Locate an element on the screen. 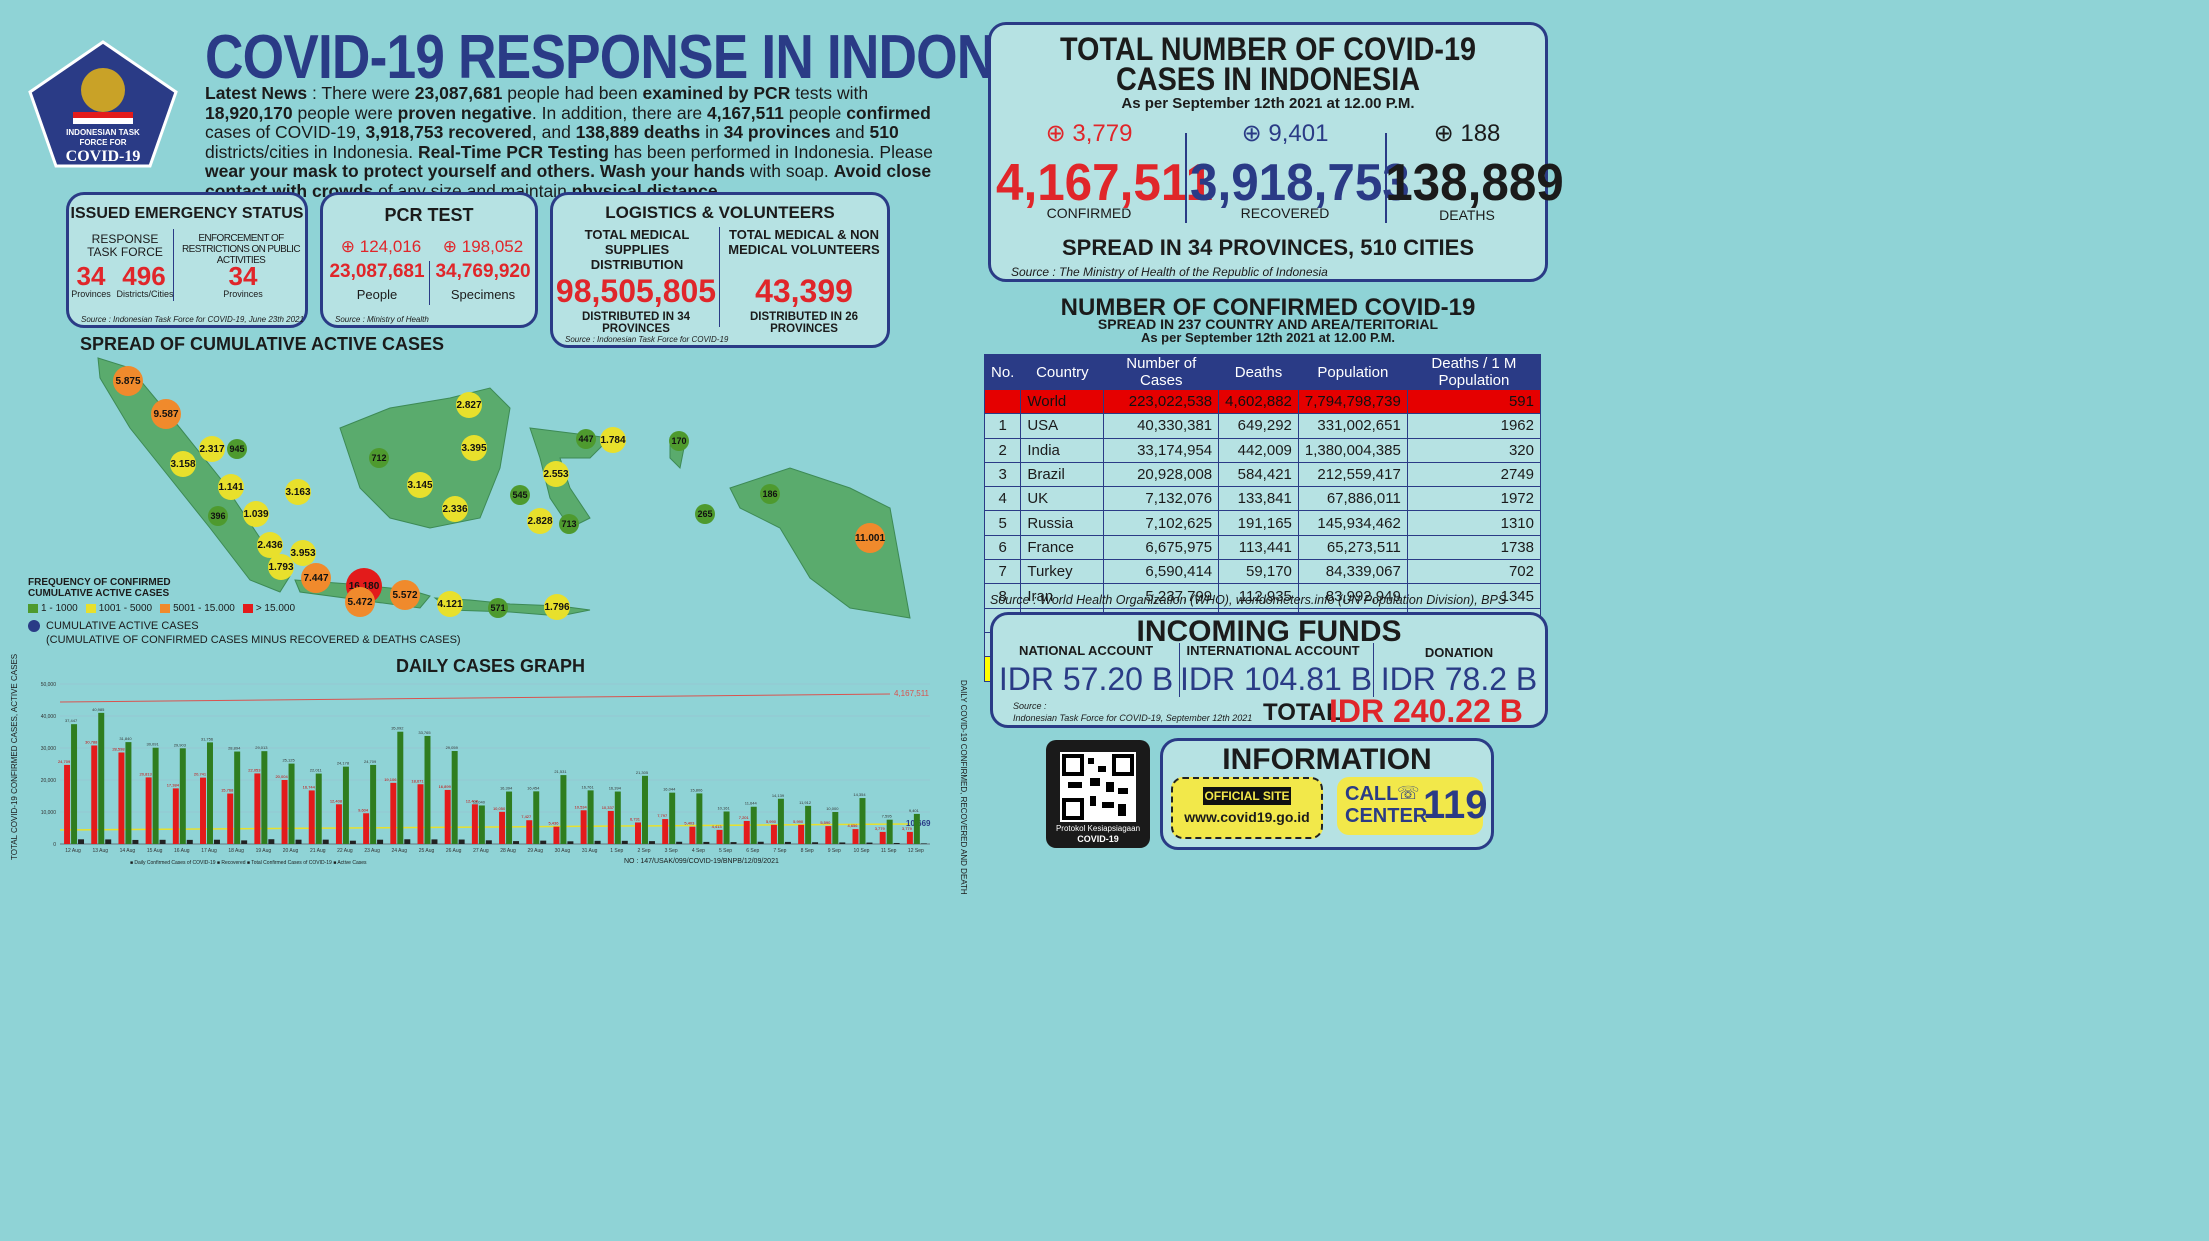 The height and width of the screenshot is (1241, 2209). world-asof: As per September 12th 2021 at 12.00 P.M. is located at coordinates (1268, 337).